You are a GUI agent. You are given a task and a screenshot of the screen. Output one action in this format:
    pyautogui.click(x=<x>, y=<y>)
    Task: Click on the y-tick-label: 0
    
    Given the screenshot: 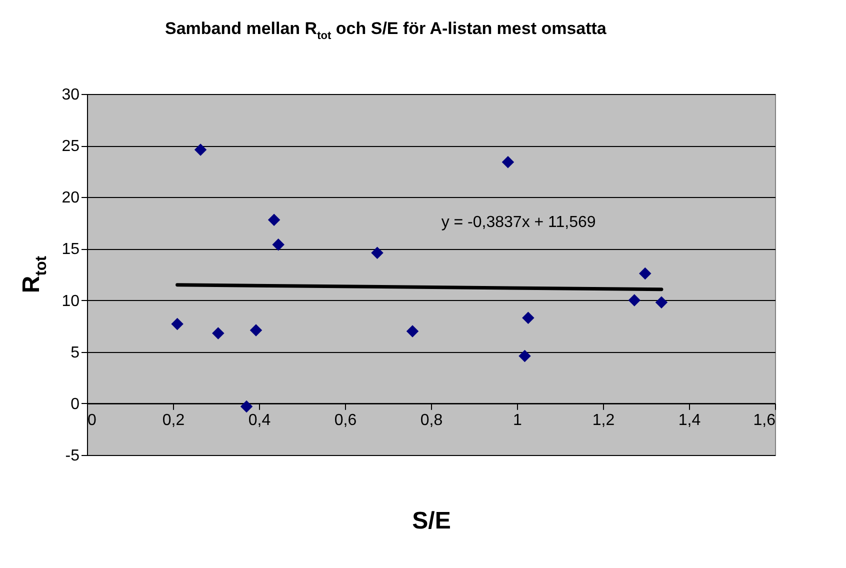 What is the action you would take?
    pyautogui.click(x=75, y=404)
    